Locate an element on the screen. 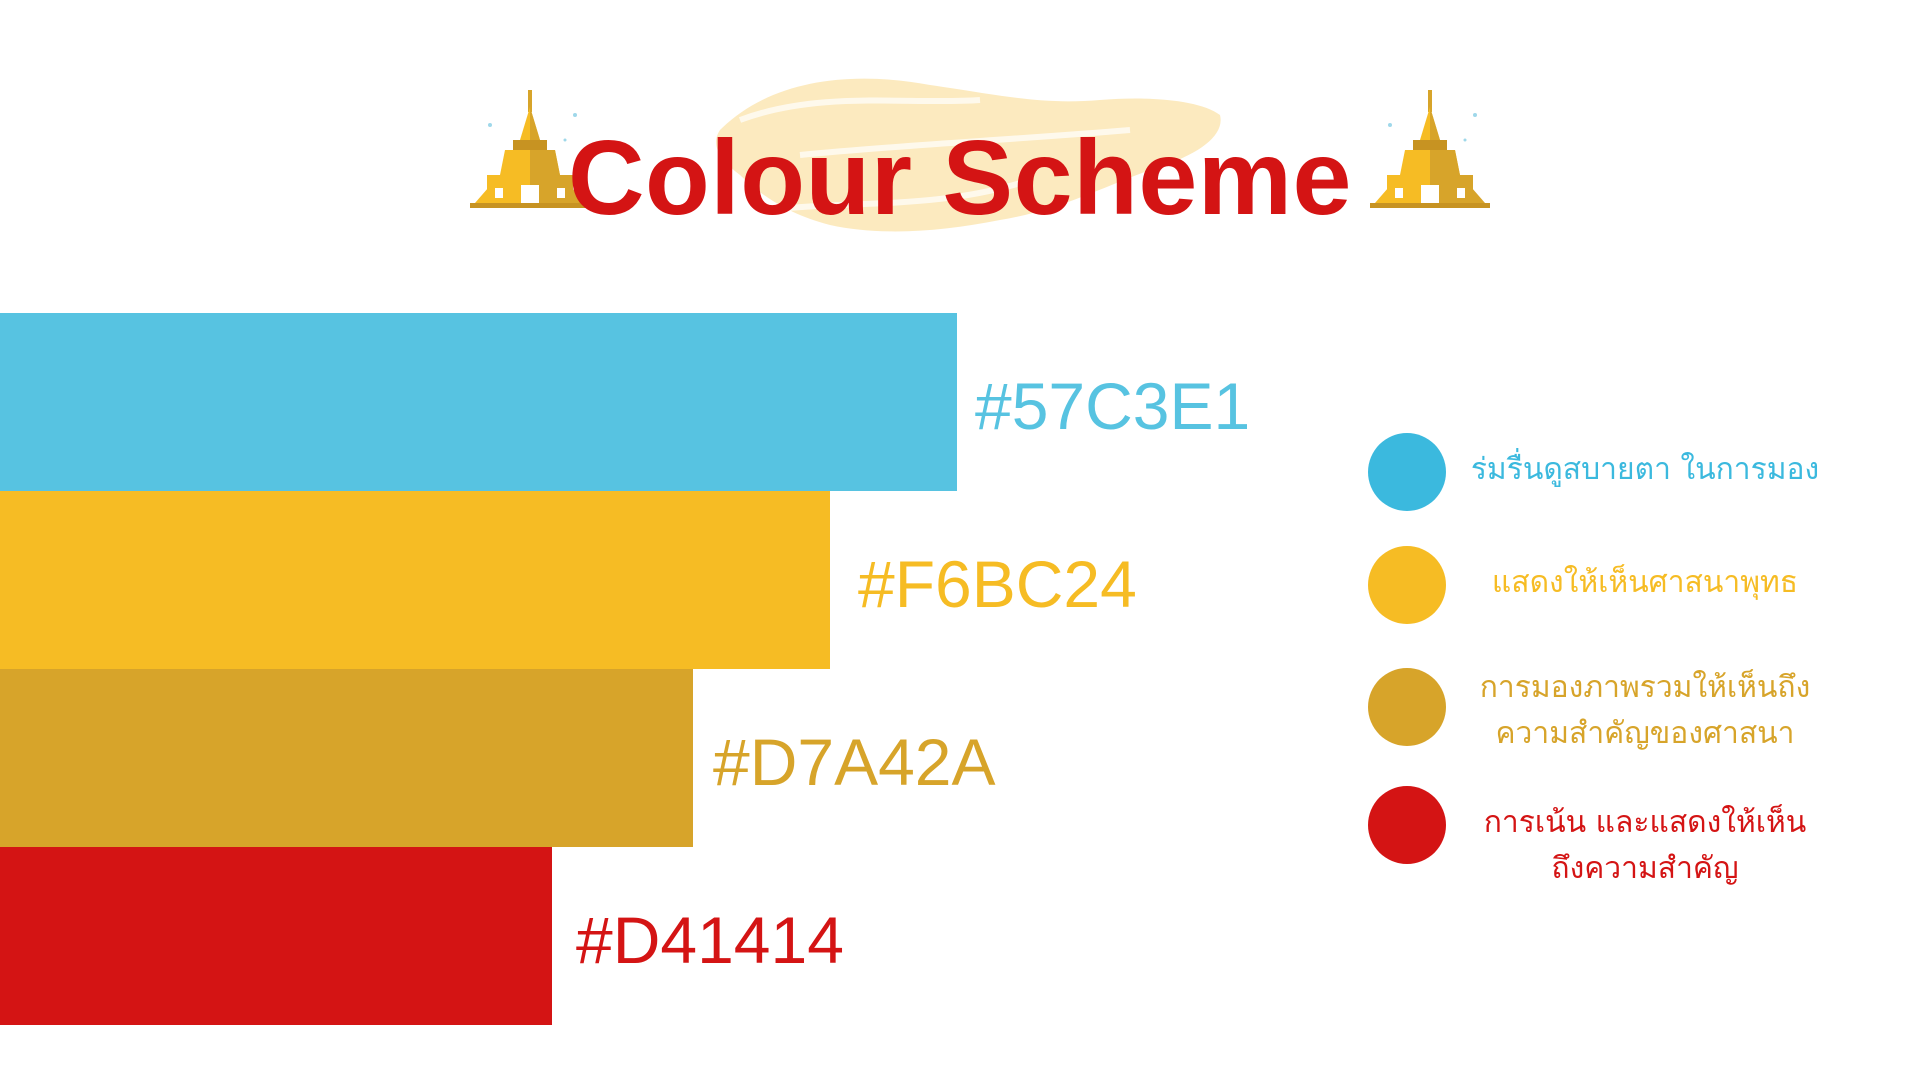 The width and height of the screenshot is (1920, 1080). hex-label-red: #D41414 is located at coordinates (710, 940).